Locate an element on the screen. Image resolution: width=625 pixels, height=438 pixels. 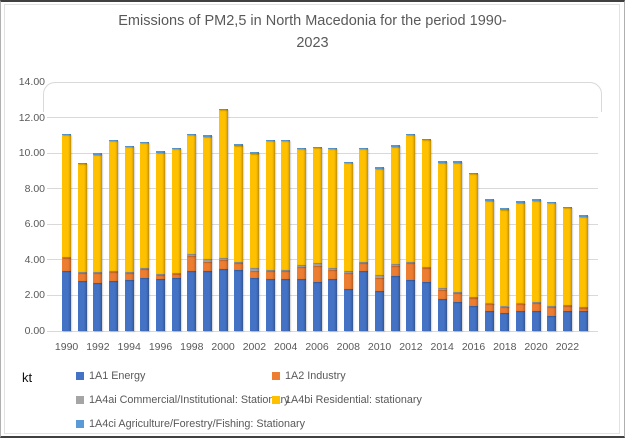
bar-1996 is located at coordinates (160, 241).